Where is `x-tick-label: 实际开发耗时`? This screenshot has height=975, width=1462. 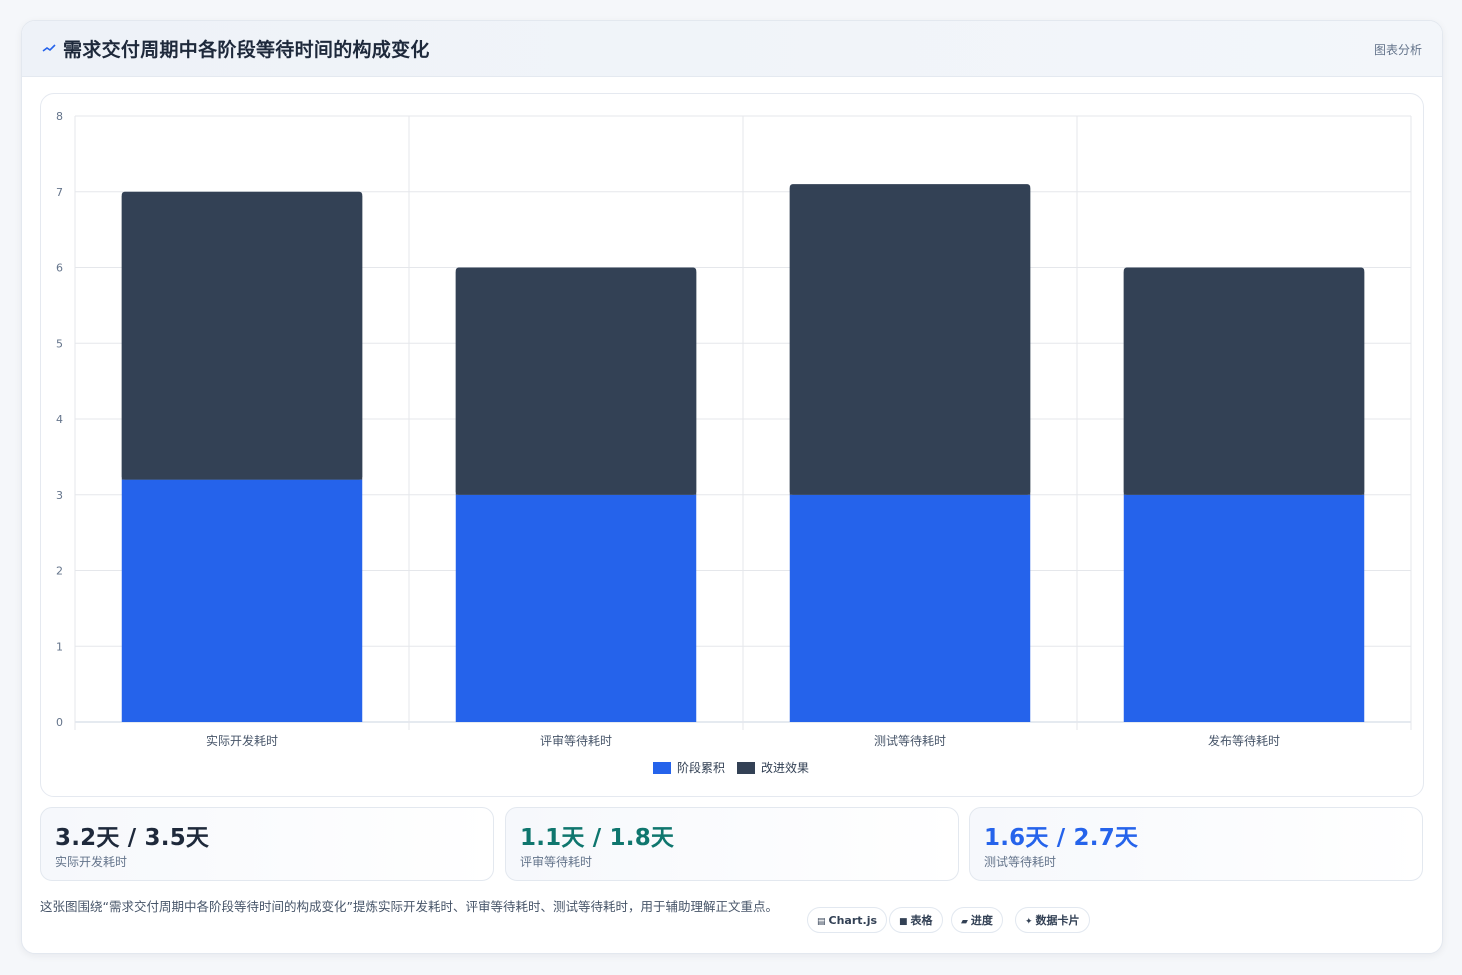
x-tick-label: 实际开发耗时 is located at coordinates (242, 740).